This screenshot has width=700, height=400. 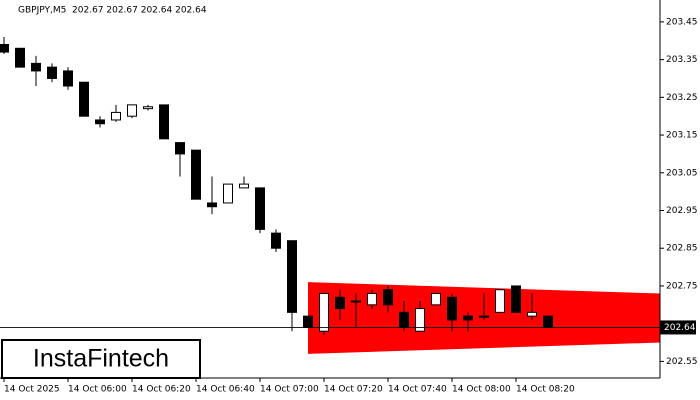 I want to click on chart-title: GBPJPY,M5 202.67 202.67 202.64 202.64, so click(x=112, y=11).